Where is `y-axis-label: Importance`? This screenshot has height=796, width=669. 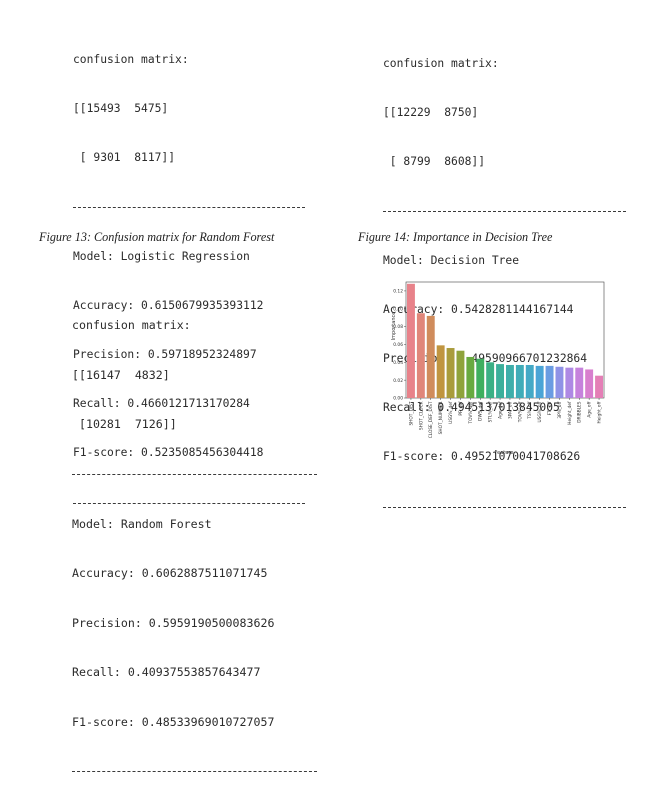
y-axis-label: Importance is located at coordinates (394, 326).